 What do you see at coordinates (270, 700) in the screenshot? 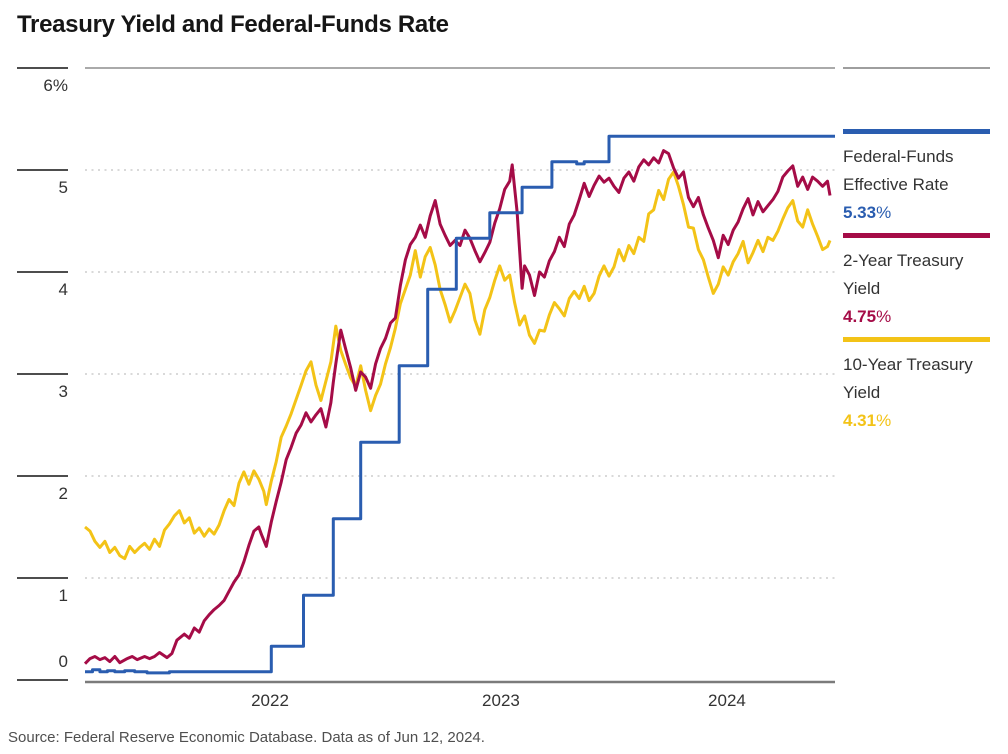
I see `x-axis-label: 2022` at bounding box center [270, 700].